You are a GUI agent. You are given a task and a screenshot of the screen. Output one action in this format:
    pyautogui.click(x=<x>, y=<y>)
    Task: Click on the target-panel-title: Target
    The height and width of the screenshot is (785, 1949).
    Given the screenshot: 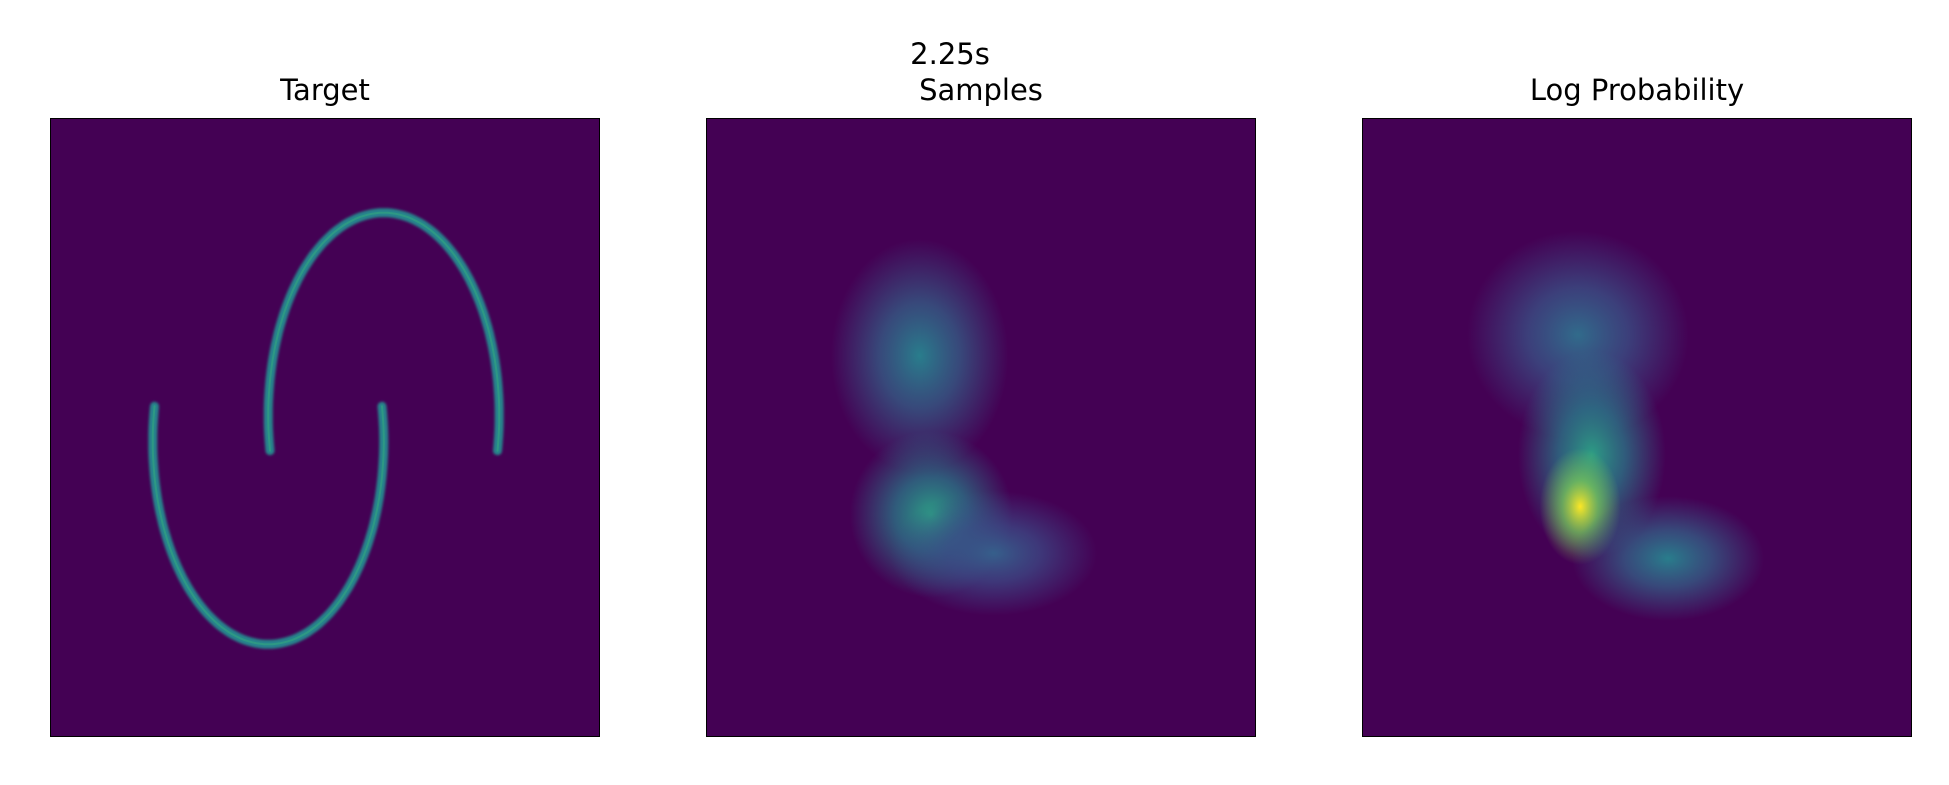 What is the action you would take?
    pyautogui.click(x=325, y=90)
    